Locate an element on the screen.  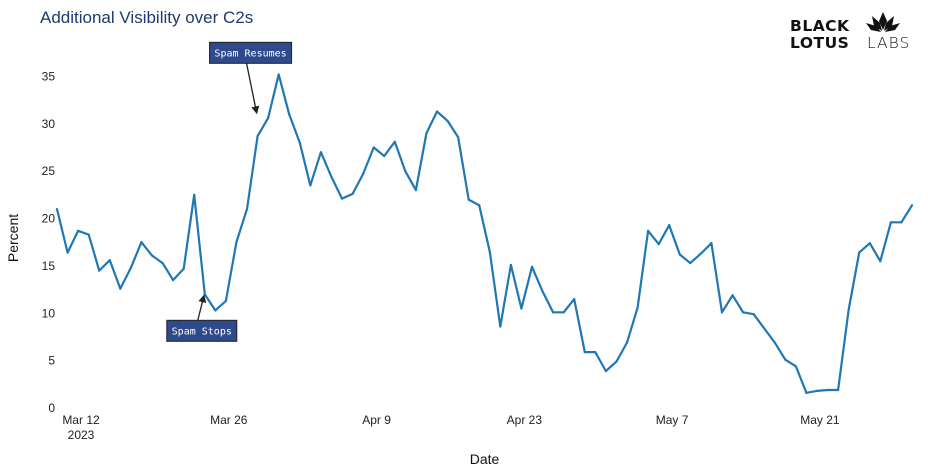
x-tick-label: Mar 12 is located at coordinates (81, 420).